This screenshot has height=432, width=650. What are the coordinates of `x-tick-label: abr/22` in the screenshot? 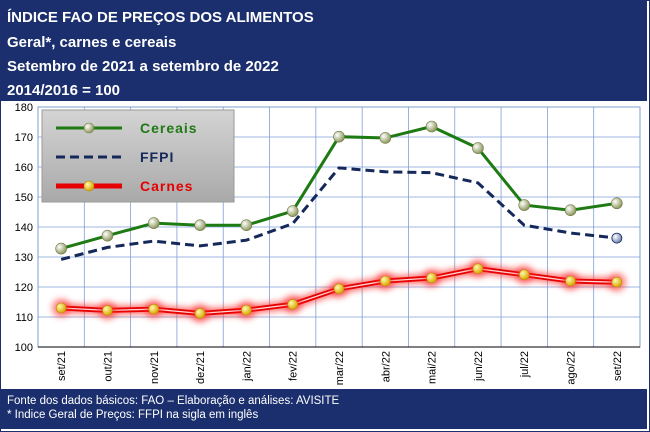 It's located at (386, 366).